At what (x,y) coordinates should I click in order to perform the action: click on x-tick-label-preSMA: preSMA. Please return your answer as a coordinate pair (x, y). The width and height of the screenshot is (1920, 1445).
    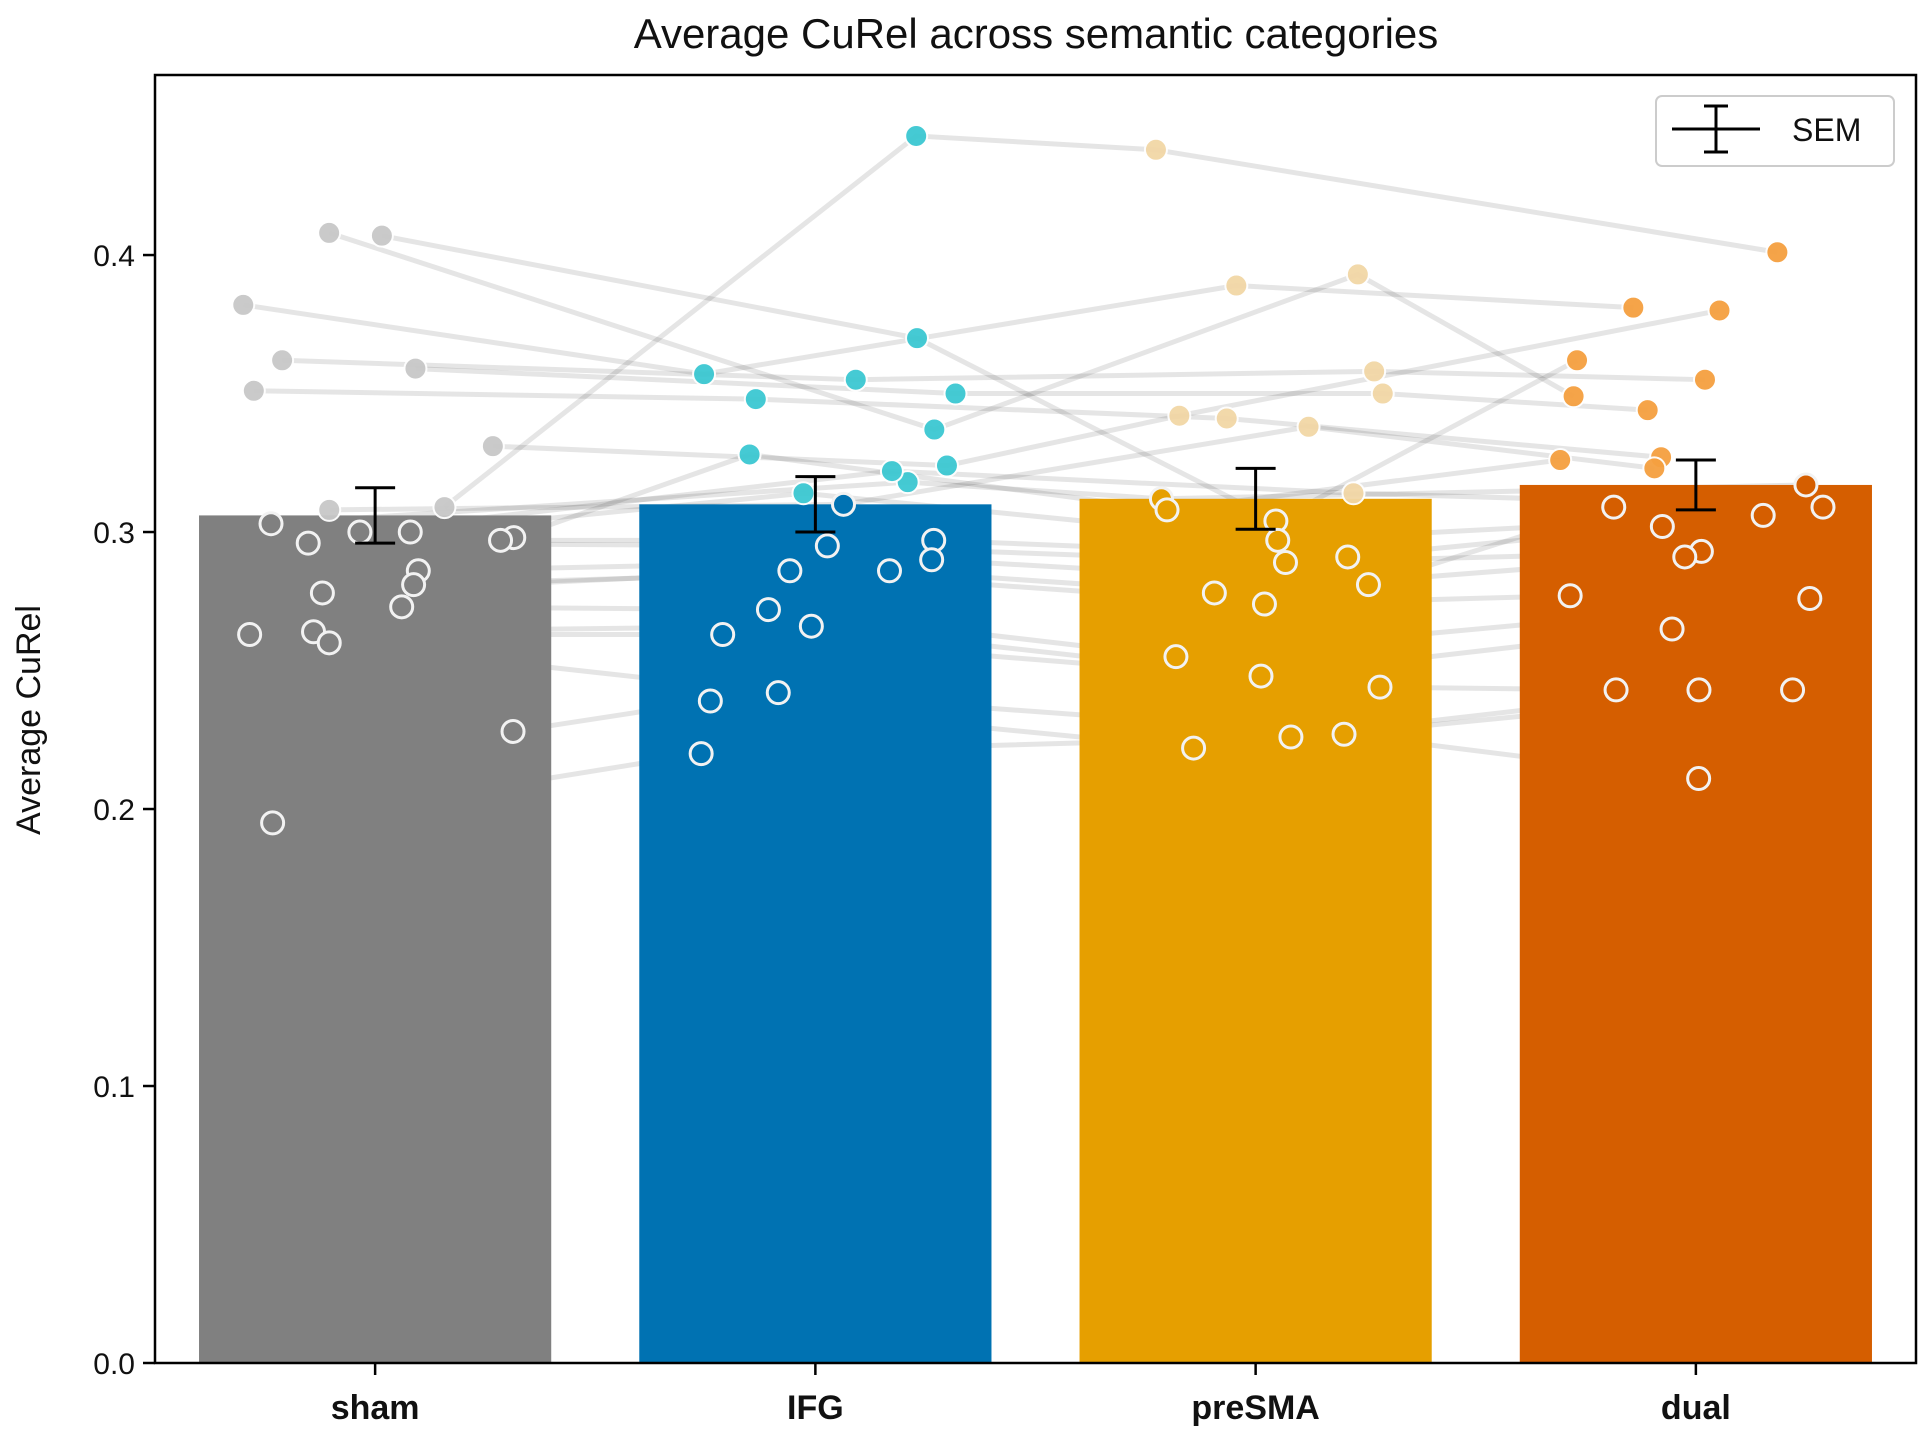
    Looking at the image, I should click on (1255, 1408).